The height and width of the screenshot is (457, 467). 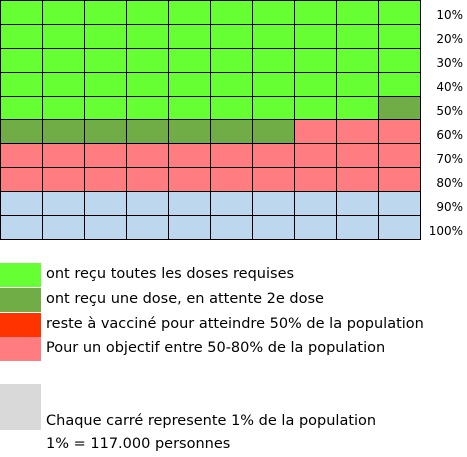 What do you see at coordinates (449, 87) in the screenshot?
I see `percent-label: 40%` at bounding box center [449, 87].